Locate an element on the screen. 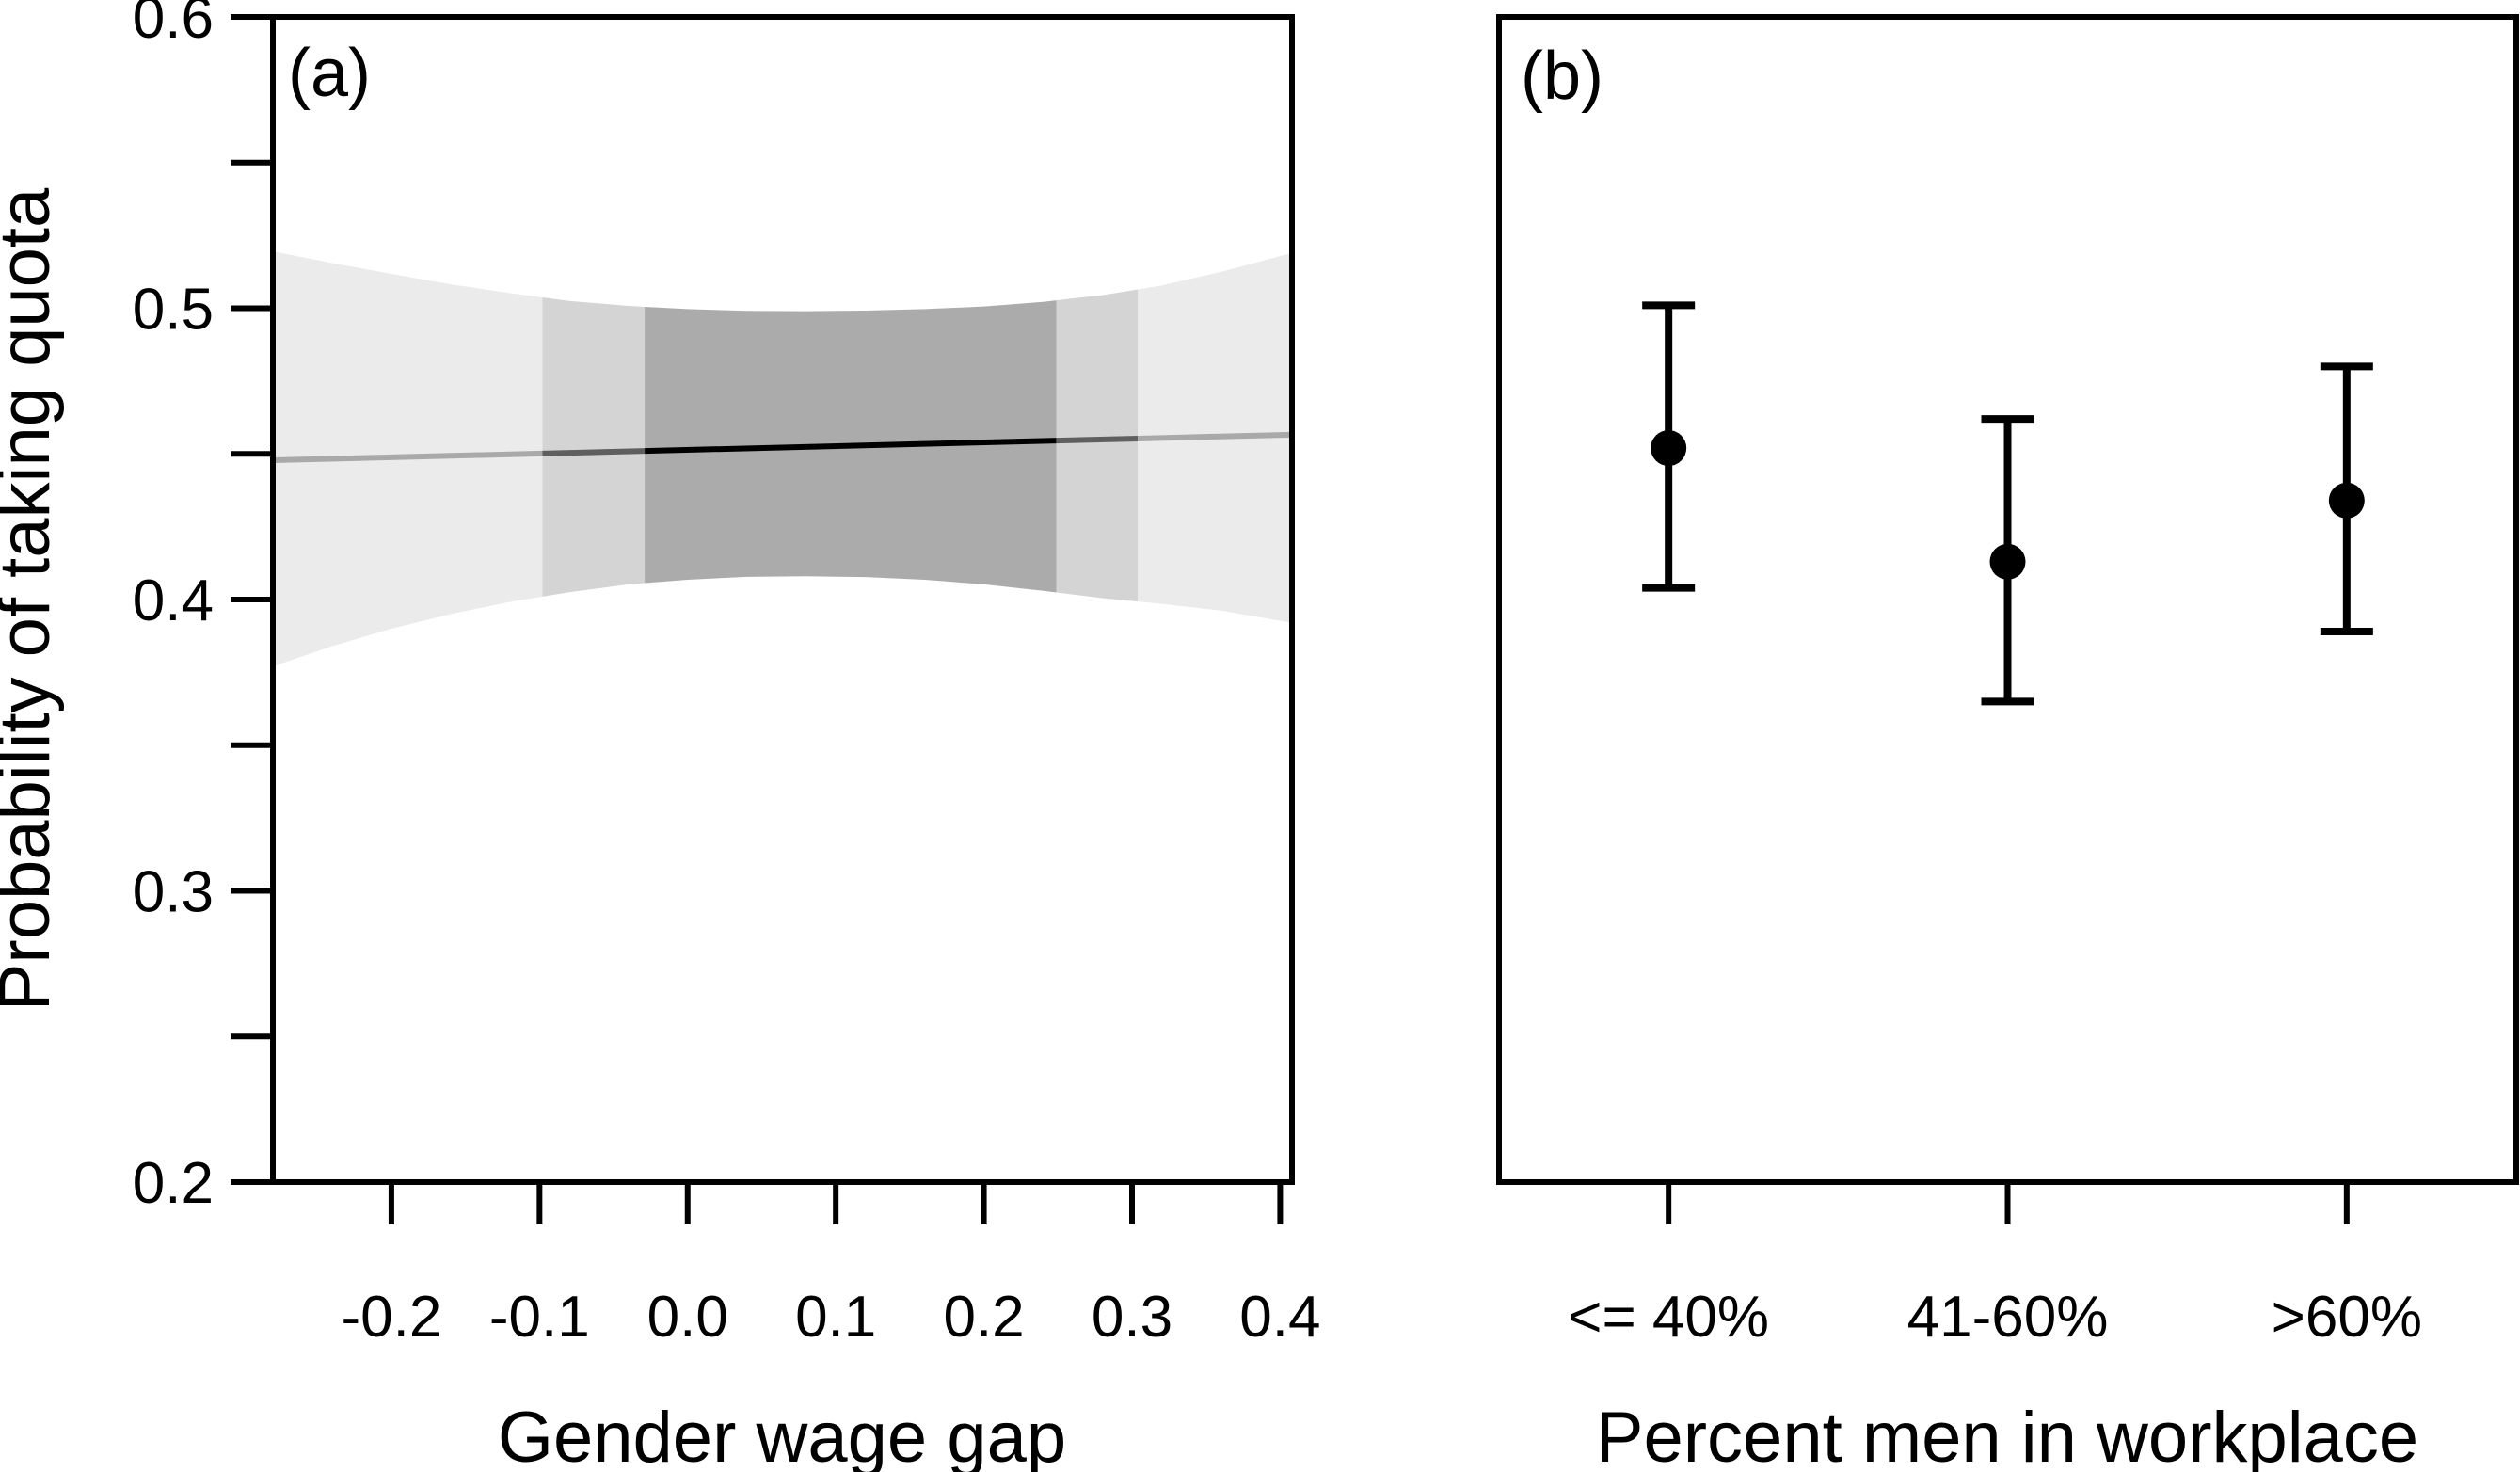  category-tick-label: 41-60% is located at coordinates (2008, 1317).